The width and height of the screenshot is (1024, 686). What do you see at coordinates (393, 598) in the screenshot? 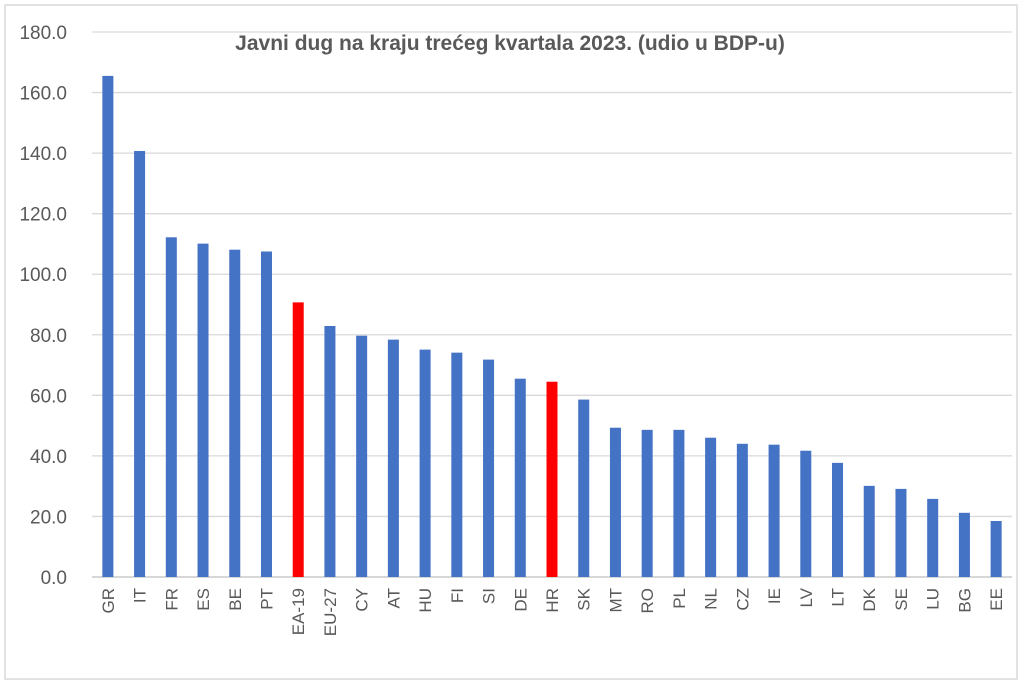
I see `x-tick-label: AT` at bounding box center [393, 598].